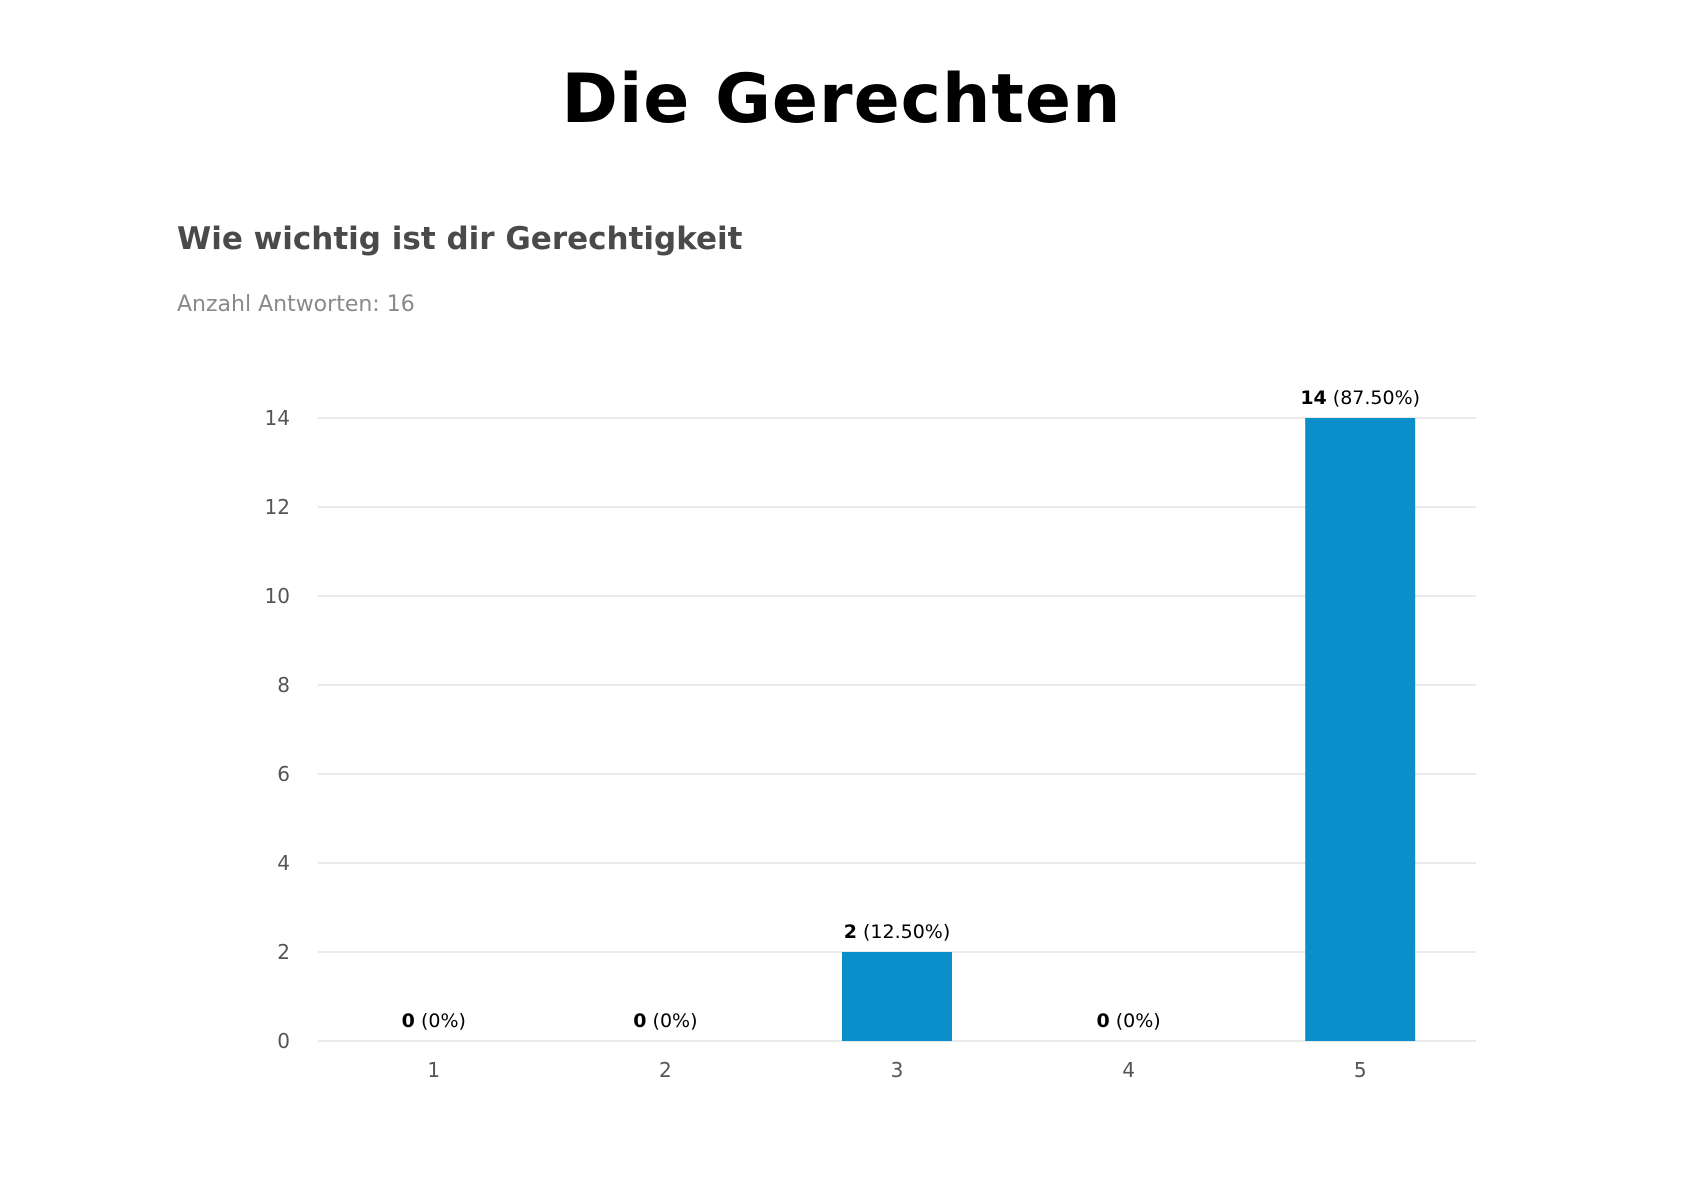 This screenshot has height=1190, width=1683. I want to click on data-label-percent: (87.50%), so click(1373, 398).